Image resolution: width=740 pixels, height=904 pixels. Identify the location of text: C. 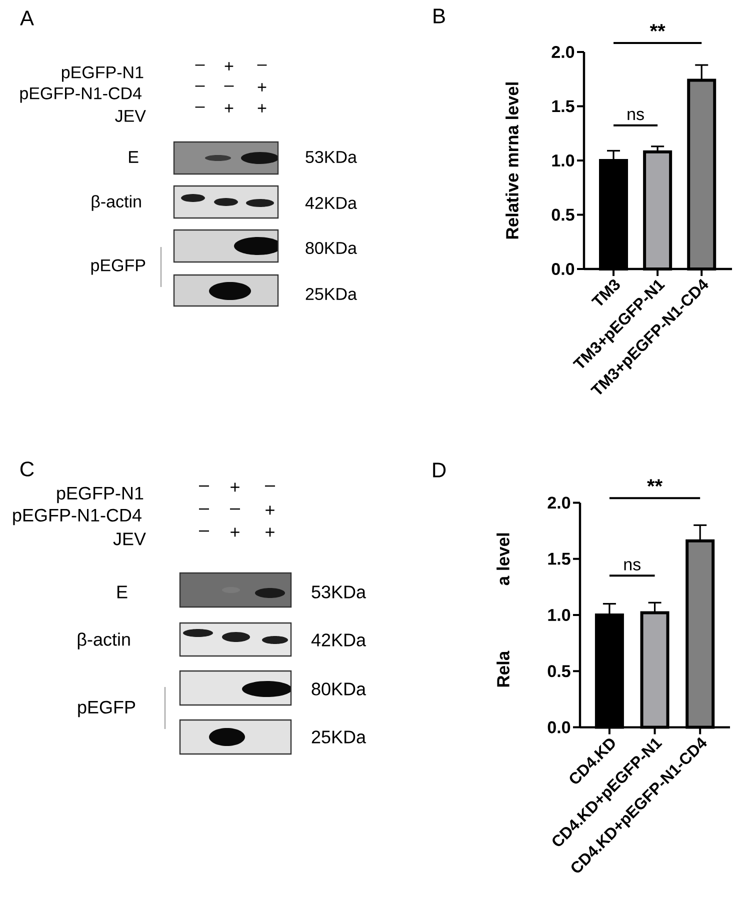
(27, 469).